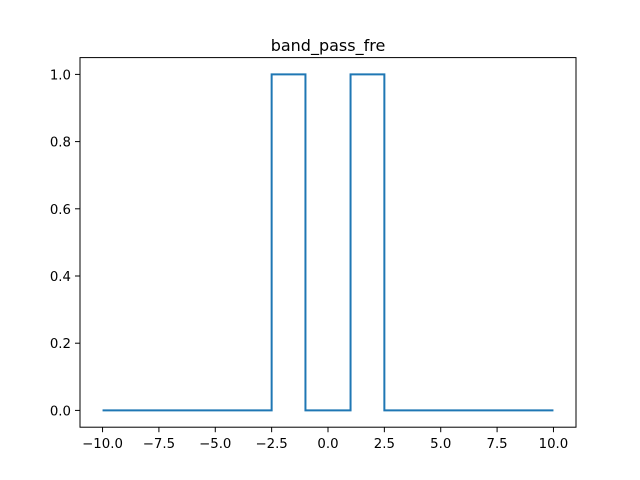  What do you see at coordinates (159, 444) in the screenshot?
I see `x-tick-label: −7.5` at bounding box center [159, 444].